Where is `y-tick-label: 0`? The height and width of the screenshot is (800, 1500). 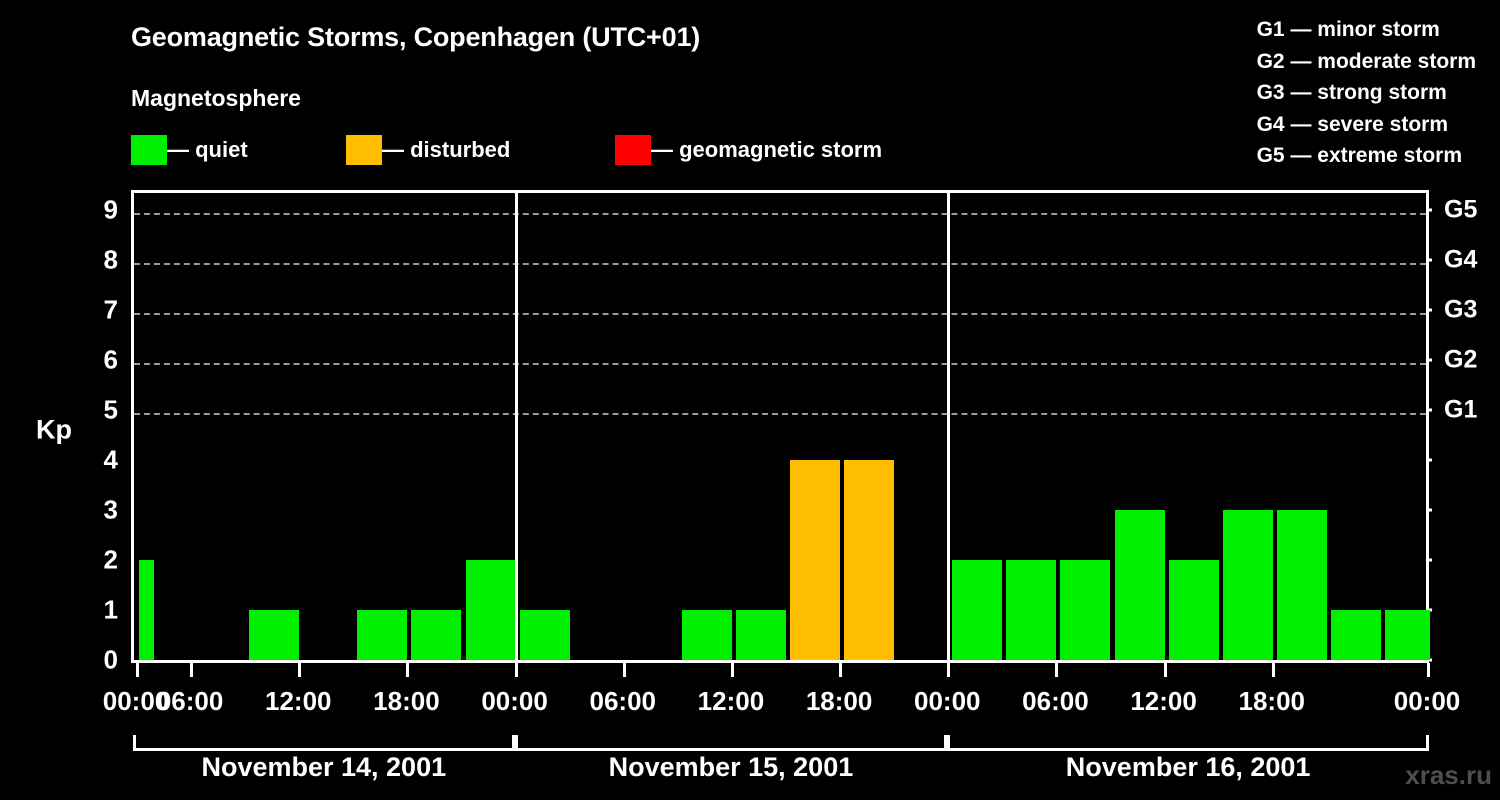
y-tick-label: 0 is located at coordinates (110, 659).